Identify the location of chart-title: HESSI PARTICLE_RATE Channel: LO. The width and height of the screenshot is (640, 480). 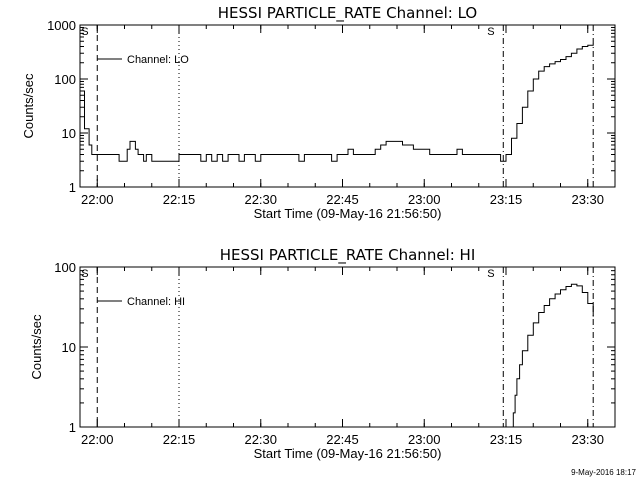
(347, 13).